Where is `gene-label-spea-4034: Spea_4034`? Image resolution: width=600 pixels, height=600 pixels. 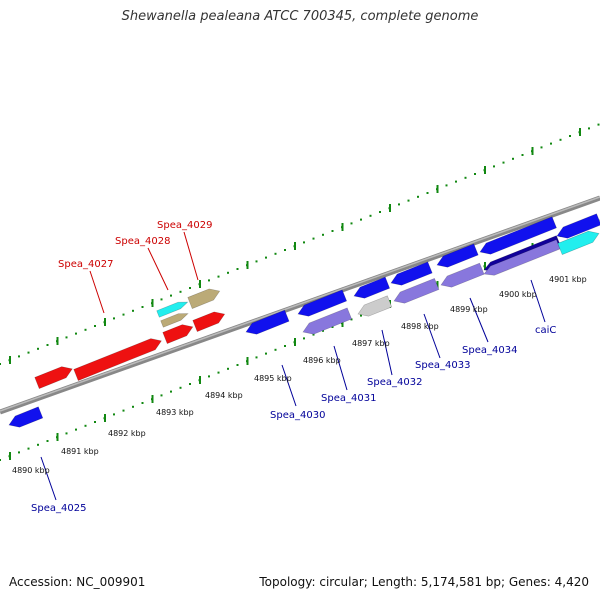 gene-label-spea-4034: Spea_4034 is located at coordinates (489, 350).